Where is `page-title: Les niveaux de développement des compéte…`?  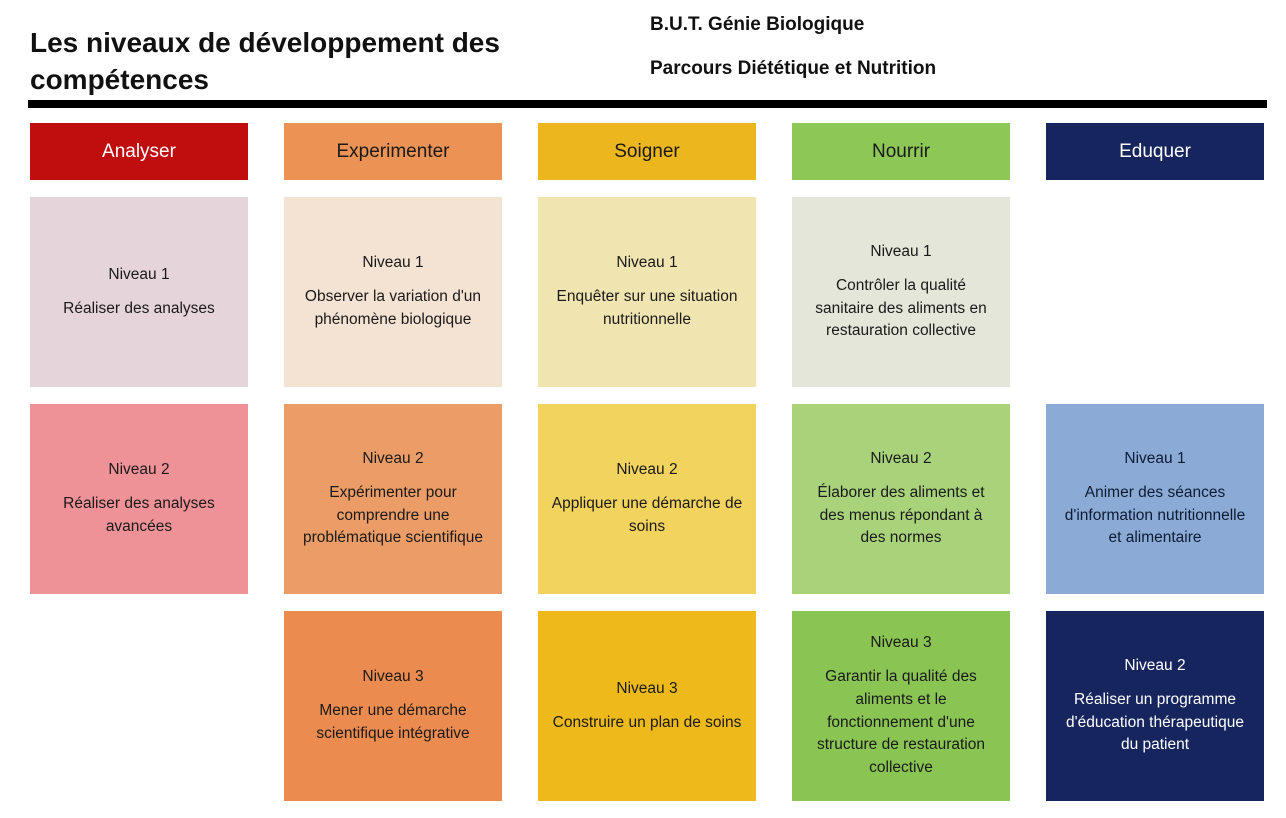 page-title: Les niveaux de développement des compéte… is located at coordinates (265, 60).